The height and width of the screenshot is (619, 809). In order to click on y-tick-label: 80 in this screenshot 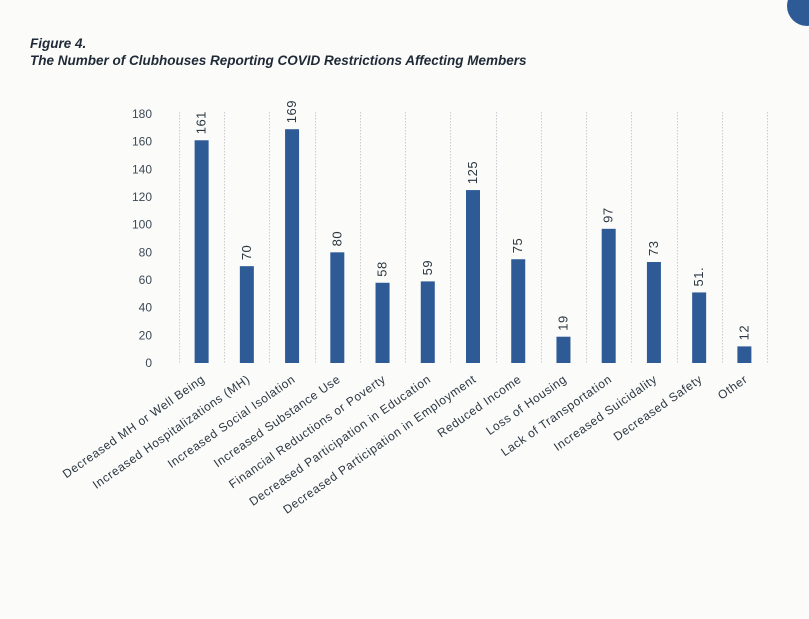, I will do `click(146, 252)`.